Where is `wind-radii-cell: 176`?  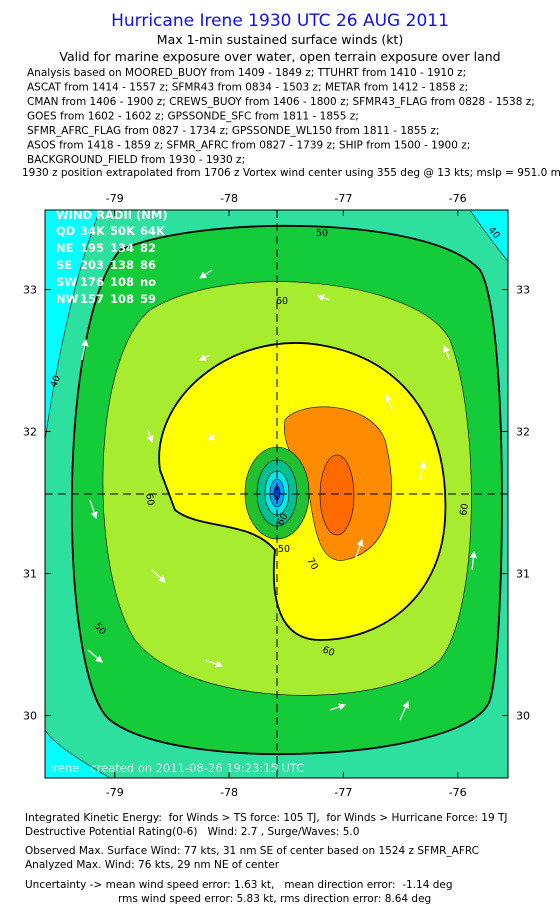 wind-radii-cell: 176 is located at coordinates (92, 282).